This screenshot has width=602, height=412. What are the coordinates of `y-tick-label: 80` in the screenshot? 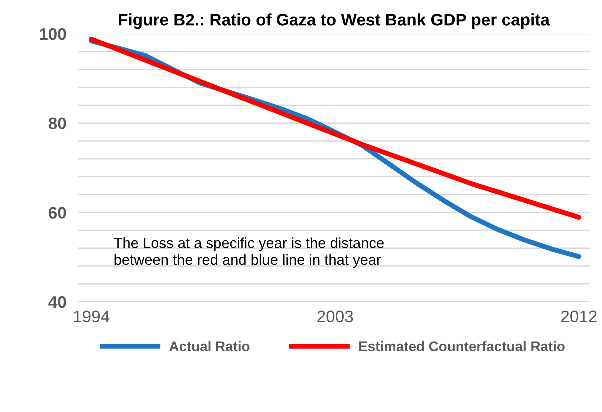 It's located at (57, 124).